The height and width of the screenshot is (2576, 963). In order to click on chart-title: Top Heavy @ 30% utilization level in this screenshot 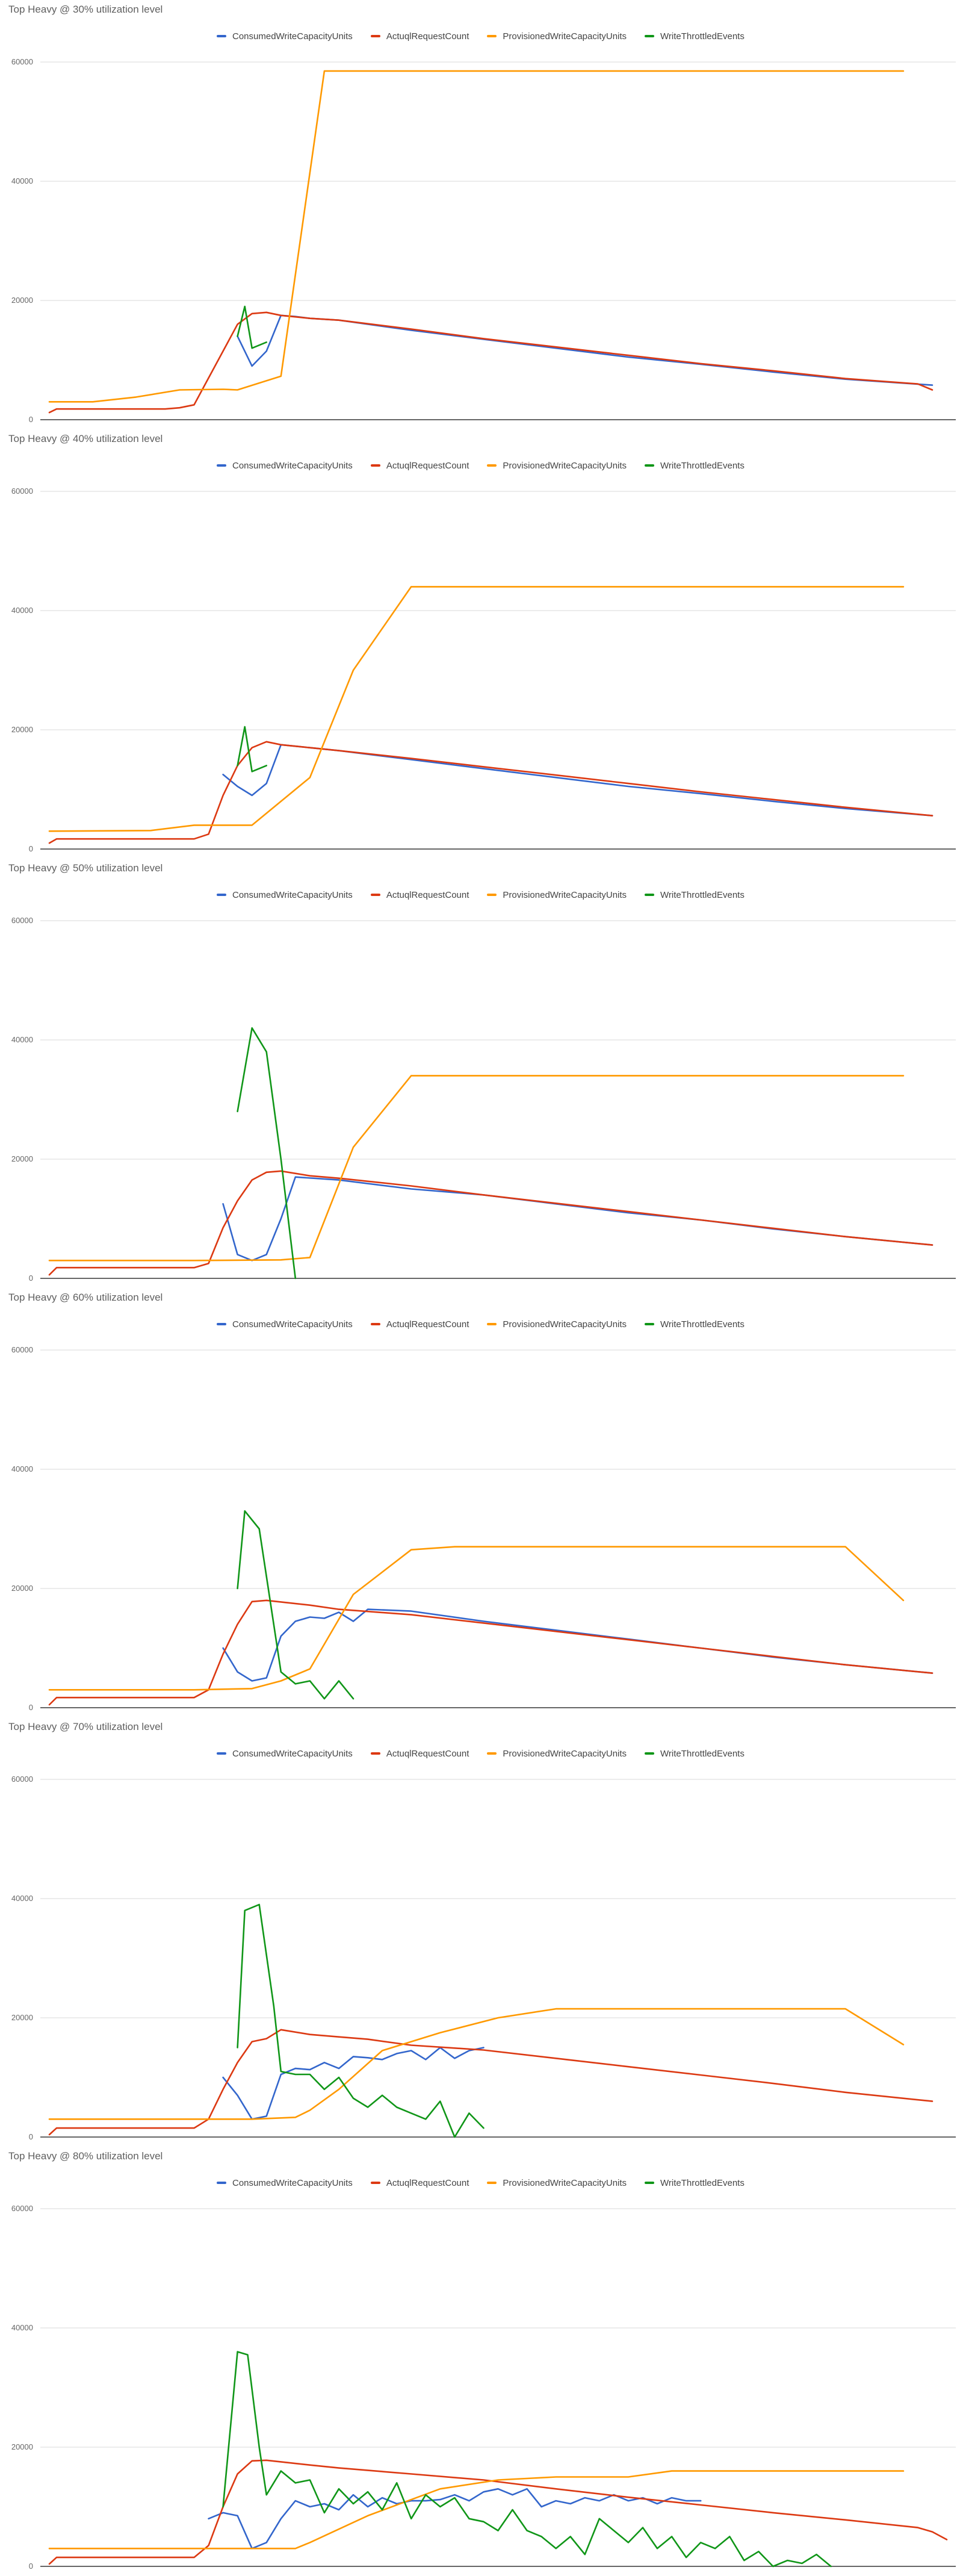, I will do `click(86, 10)`.